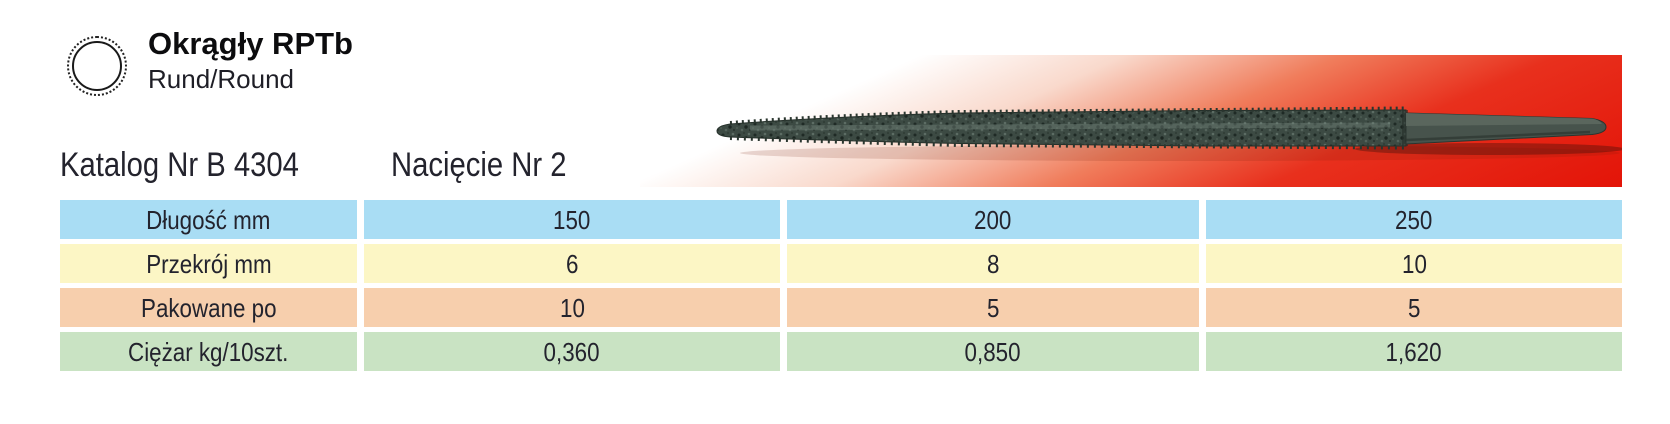 Image resolution: width=1670 pixels, height=424 pixels. I want to click on row-label: Ciężar kg/10szt., so click(208, 351).